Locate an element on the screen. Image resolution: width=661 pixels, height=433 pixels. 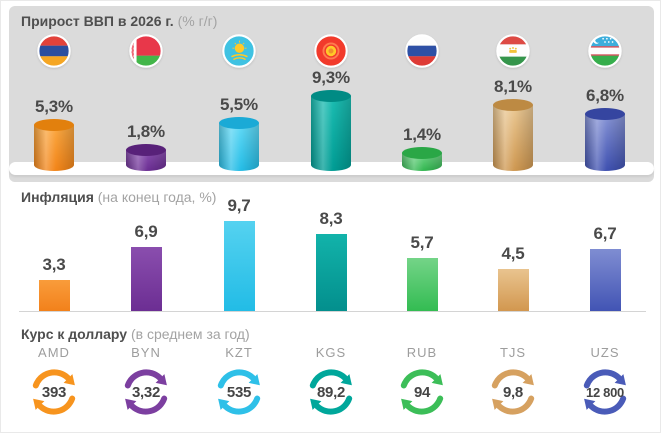
inflation-bar-belarus is located at coordinates (146, 279).